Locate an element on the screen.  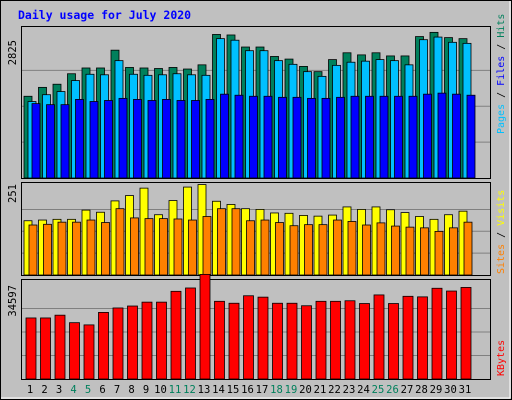
x-tick-label: 5 is located at coordinates (88, 390).